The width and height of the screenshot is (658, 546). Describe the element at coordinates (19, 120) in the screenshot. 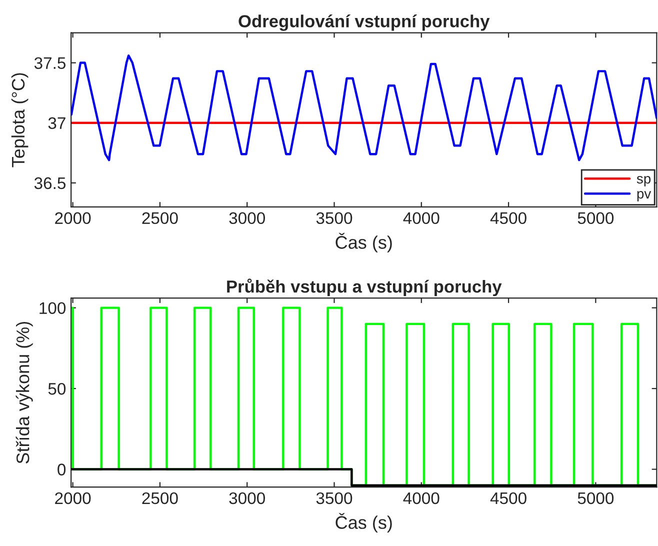

I see `y-axis-title: Teplota (°C)` at that location.